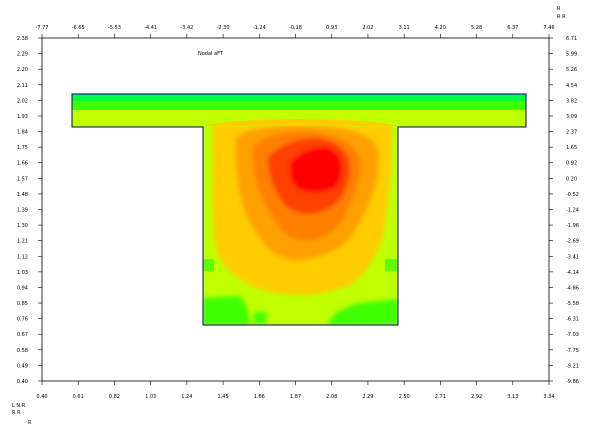 The height and width of the screenshot is (431, 590). What do you see at coordinates (363, 312) in the screenshot?
I see `contour-bright-green-right` at bounding box center [363, 312].